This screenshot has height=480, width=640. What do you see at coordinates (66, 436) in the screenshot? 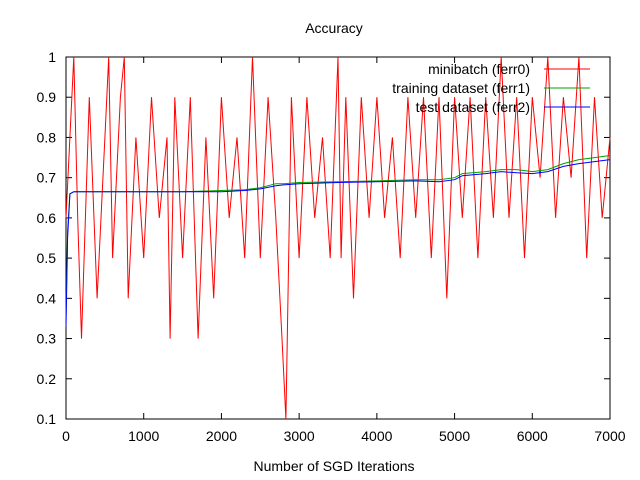
I see `x-tick-label: 0` at bounding box center [66, 436].